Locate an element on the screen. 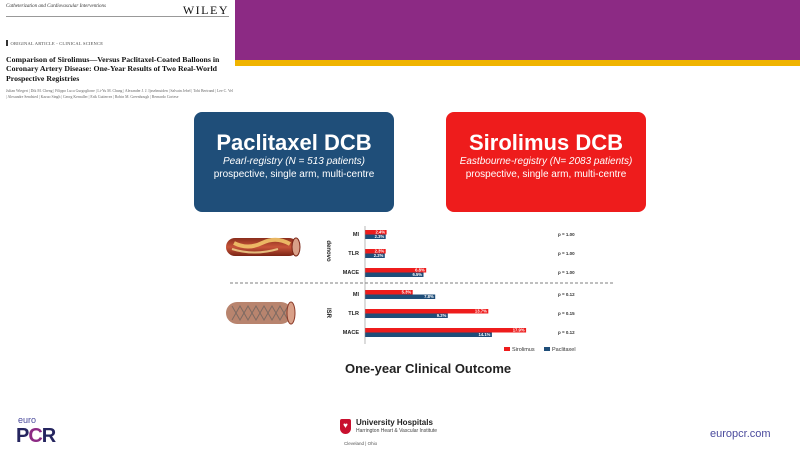 Image resolution: width=800 pixels, height=450 pixels. data-label-isr-tlr-paclitaxel: 9.2% is located at coordinates (442, 315).